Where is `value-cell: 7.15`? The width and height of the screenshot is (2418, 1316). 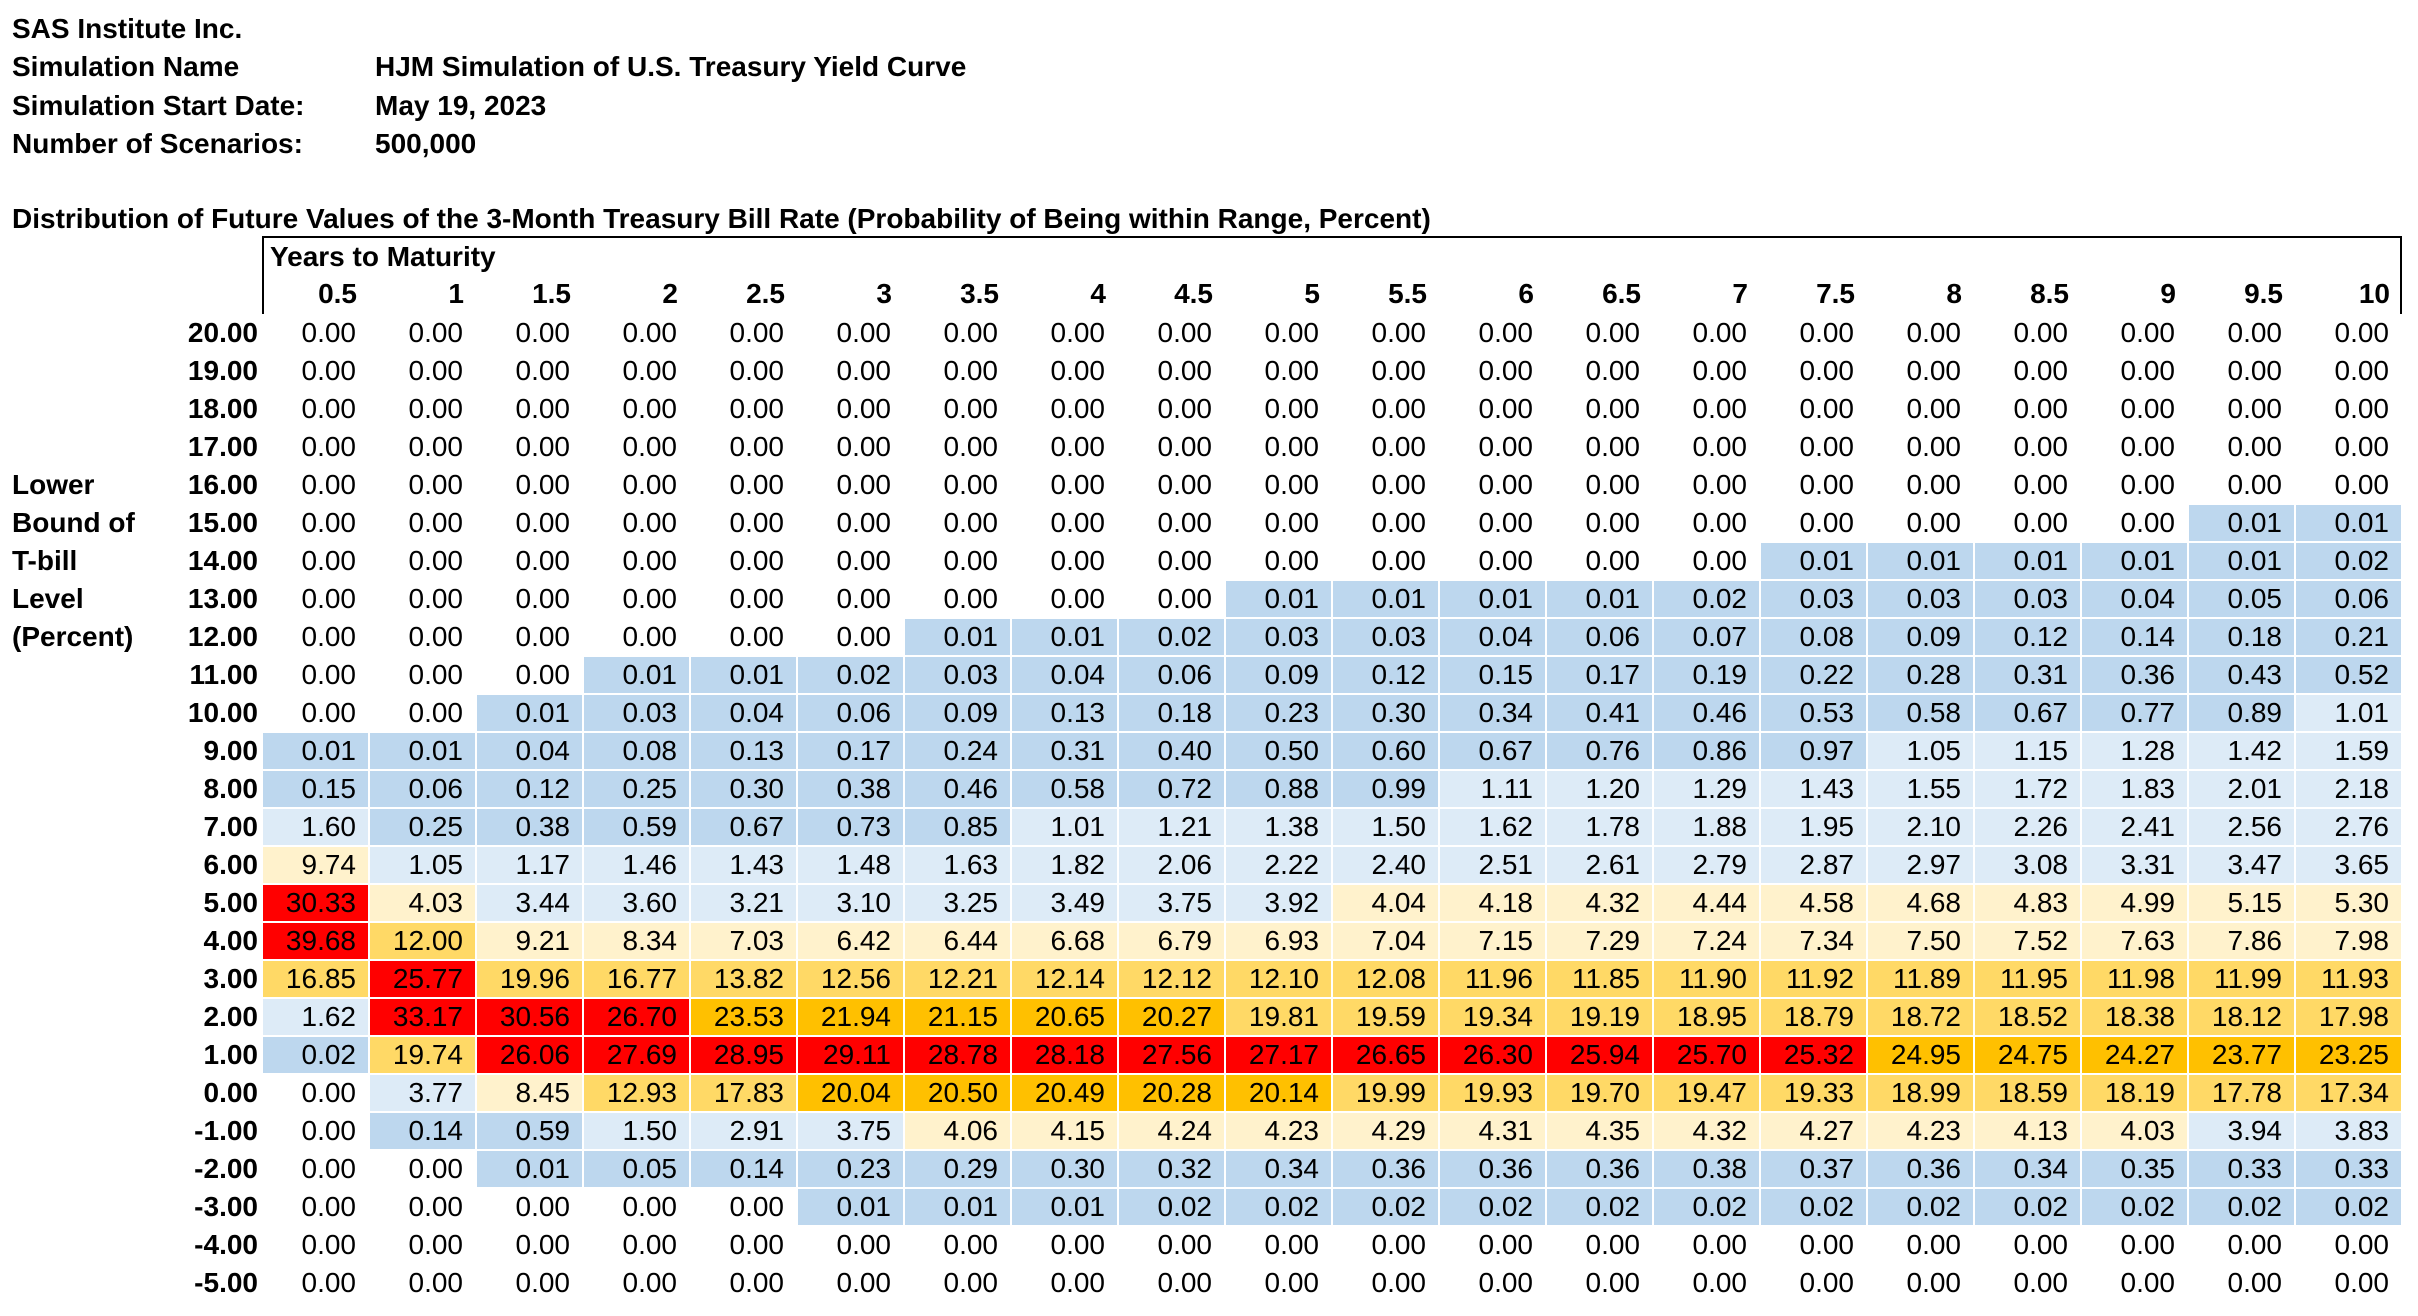 value-cell: 7.15 is located at coordinates (1492, 941).